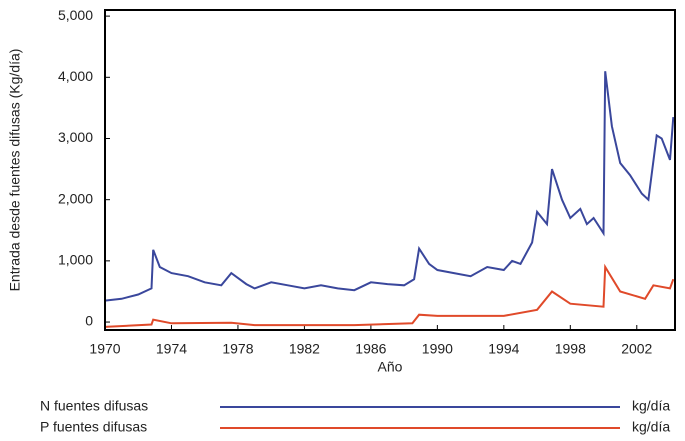  Describe the element at coordinates (75, 198) in the screenshot. I see `y-tick-label: 2,000` at that location.